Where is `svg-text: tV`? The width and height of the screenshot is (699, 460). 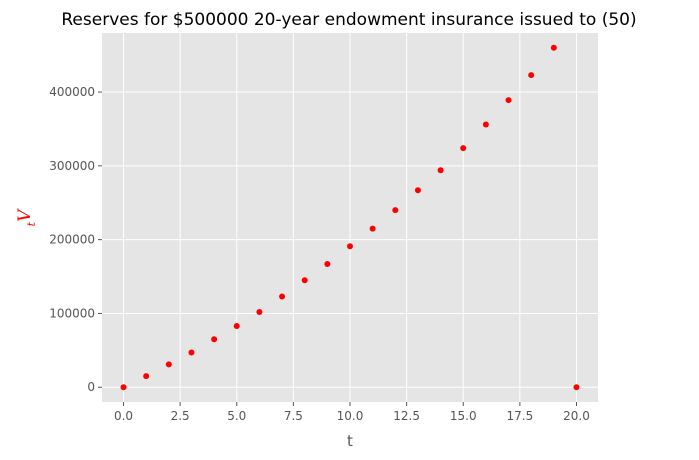 svg-text: tV is located at coordinates (26, 217).